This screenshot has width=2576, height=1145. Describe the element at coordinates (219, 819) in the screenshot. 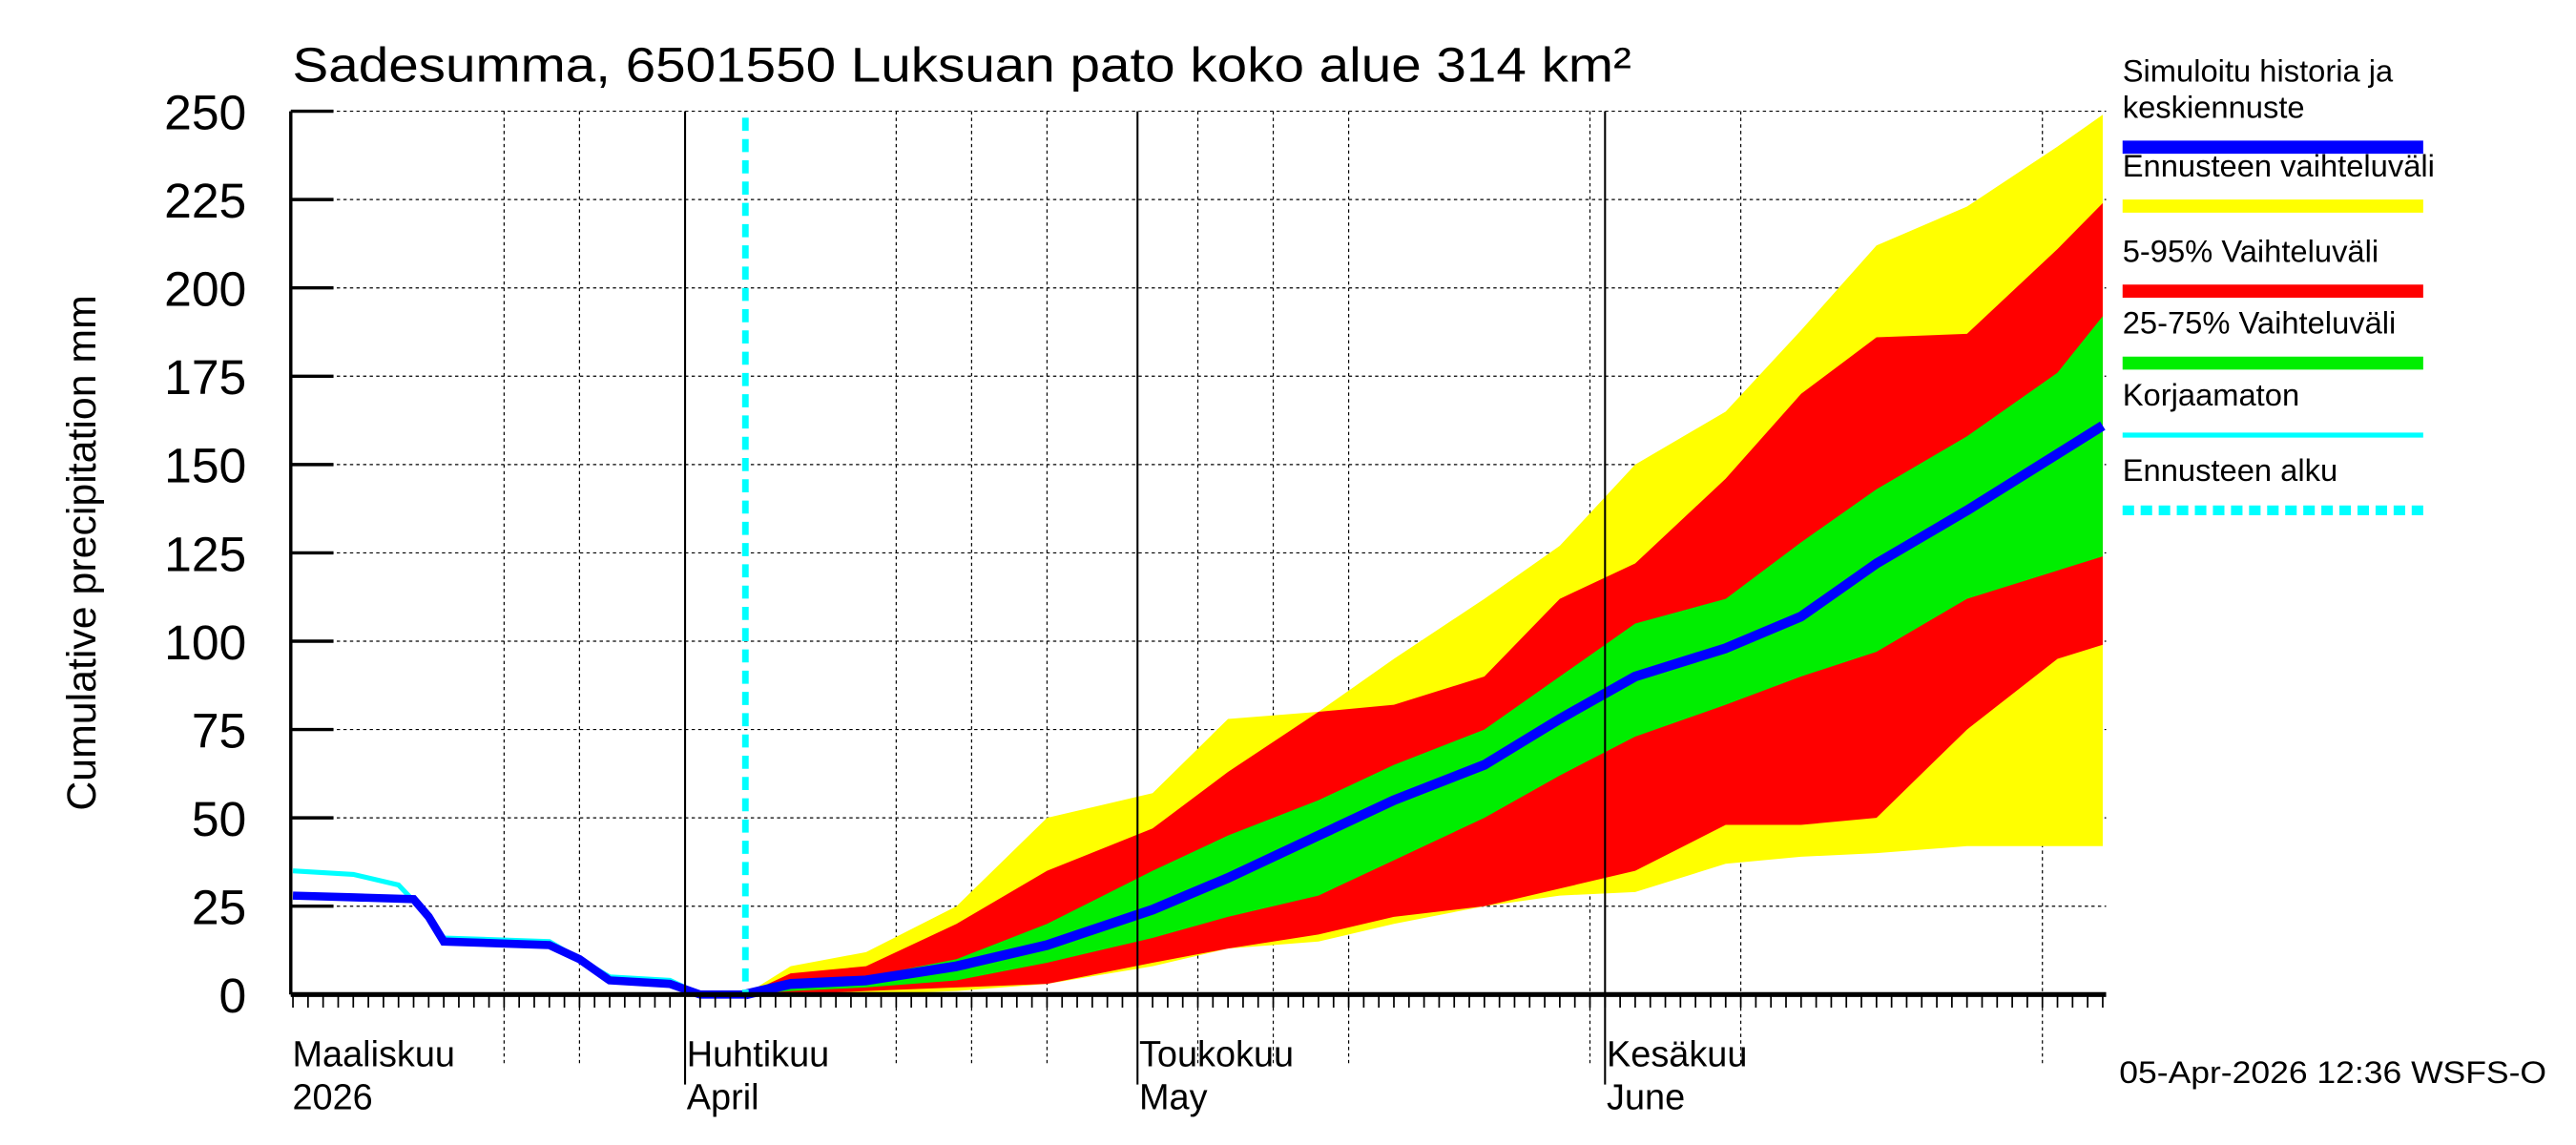

I see `y-tick-label: 50` at that location.